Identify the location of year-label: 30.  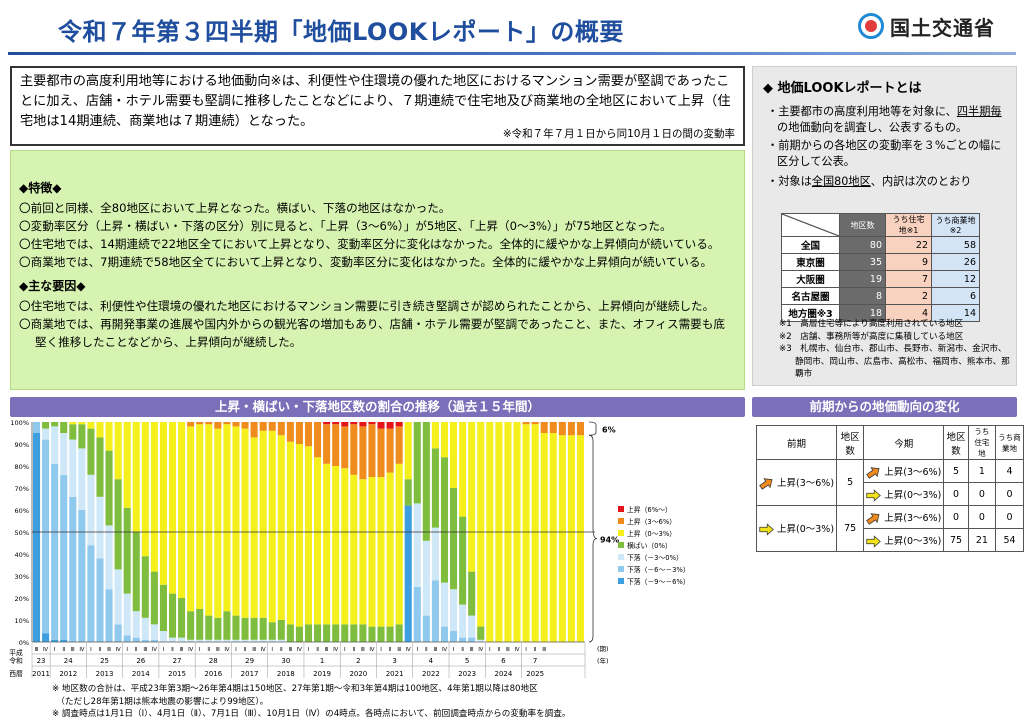
(285, 661).